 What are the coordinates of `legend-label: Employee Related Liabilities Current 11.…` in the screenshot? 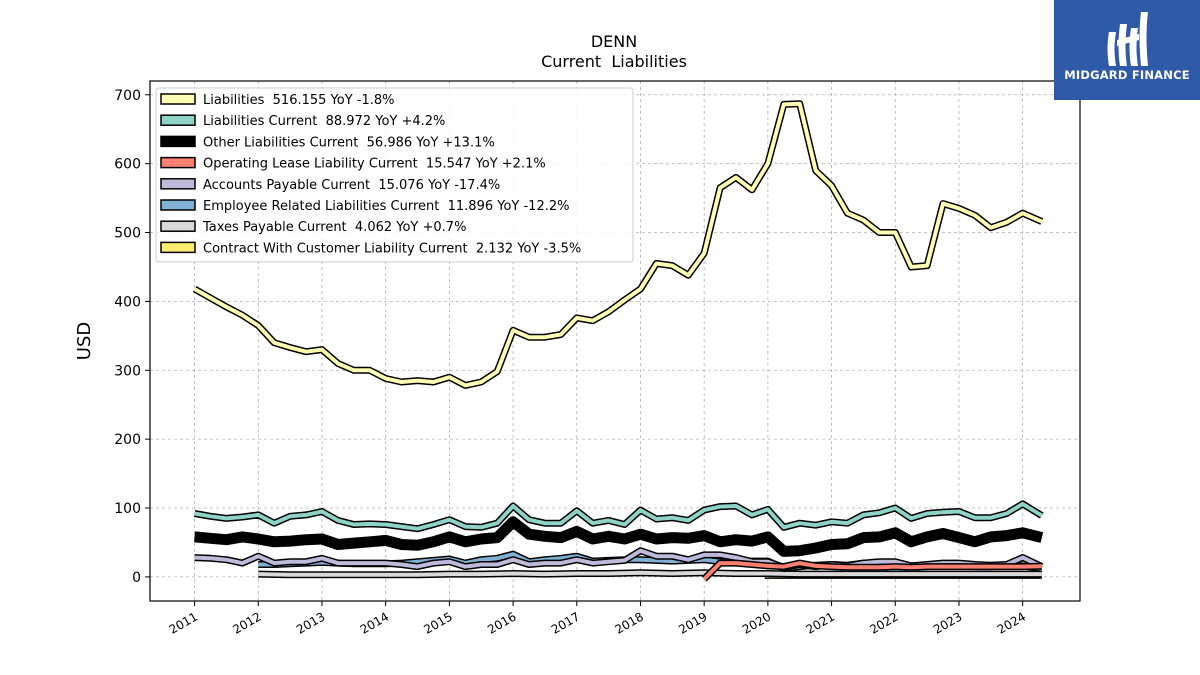 It's located at (386, 206).